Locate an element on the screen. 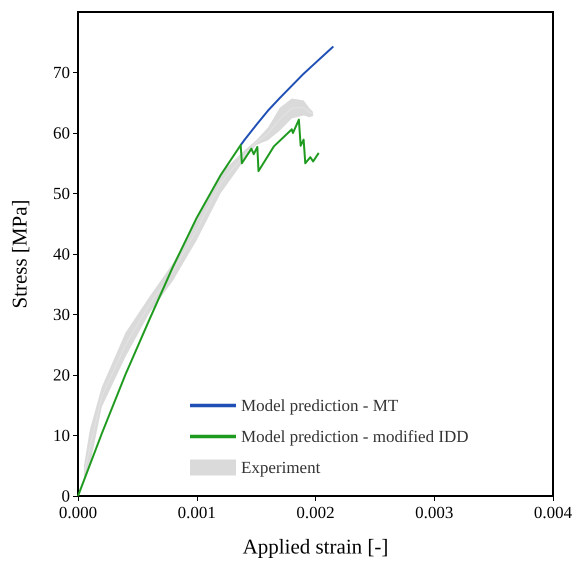  legend-label: Model prediction - modified IDD is located at coordinates (355, 436).